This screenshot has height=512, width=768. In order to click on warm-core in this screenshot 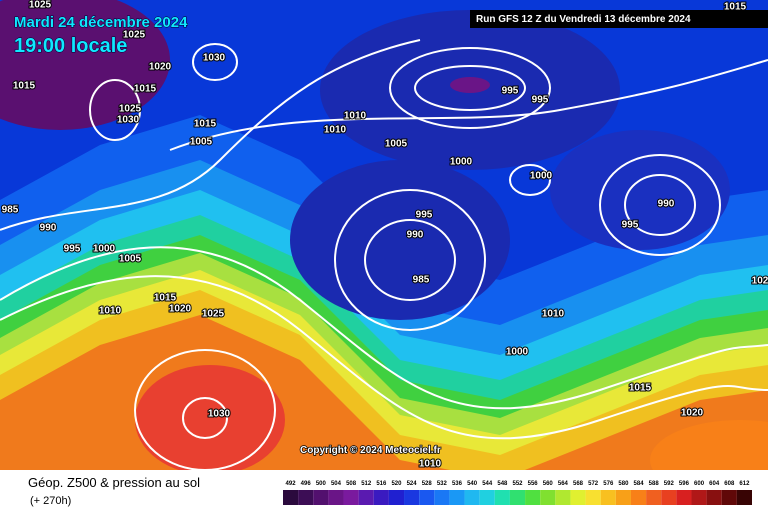, I will do `click(210, 420)`.